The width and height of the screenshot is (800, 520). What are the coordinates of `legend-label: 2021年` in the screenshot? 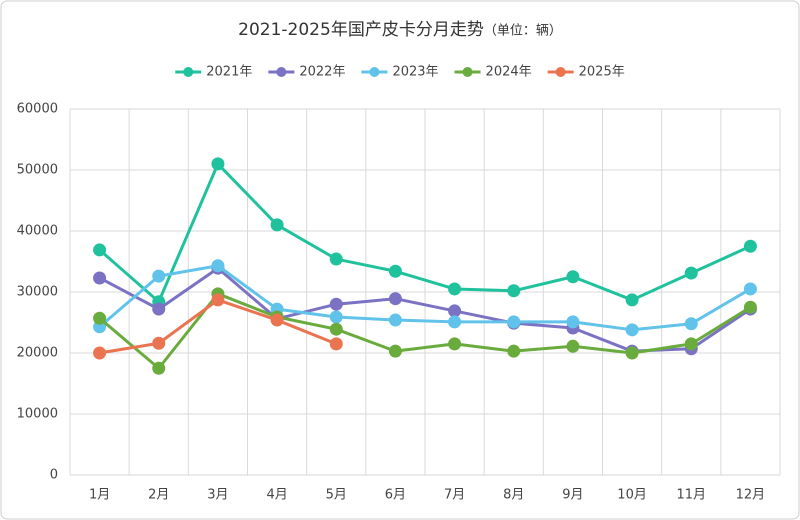 It's located at (229, 72).